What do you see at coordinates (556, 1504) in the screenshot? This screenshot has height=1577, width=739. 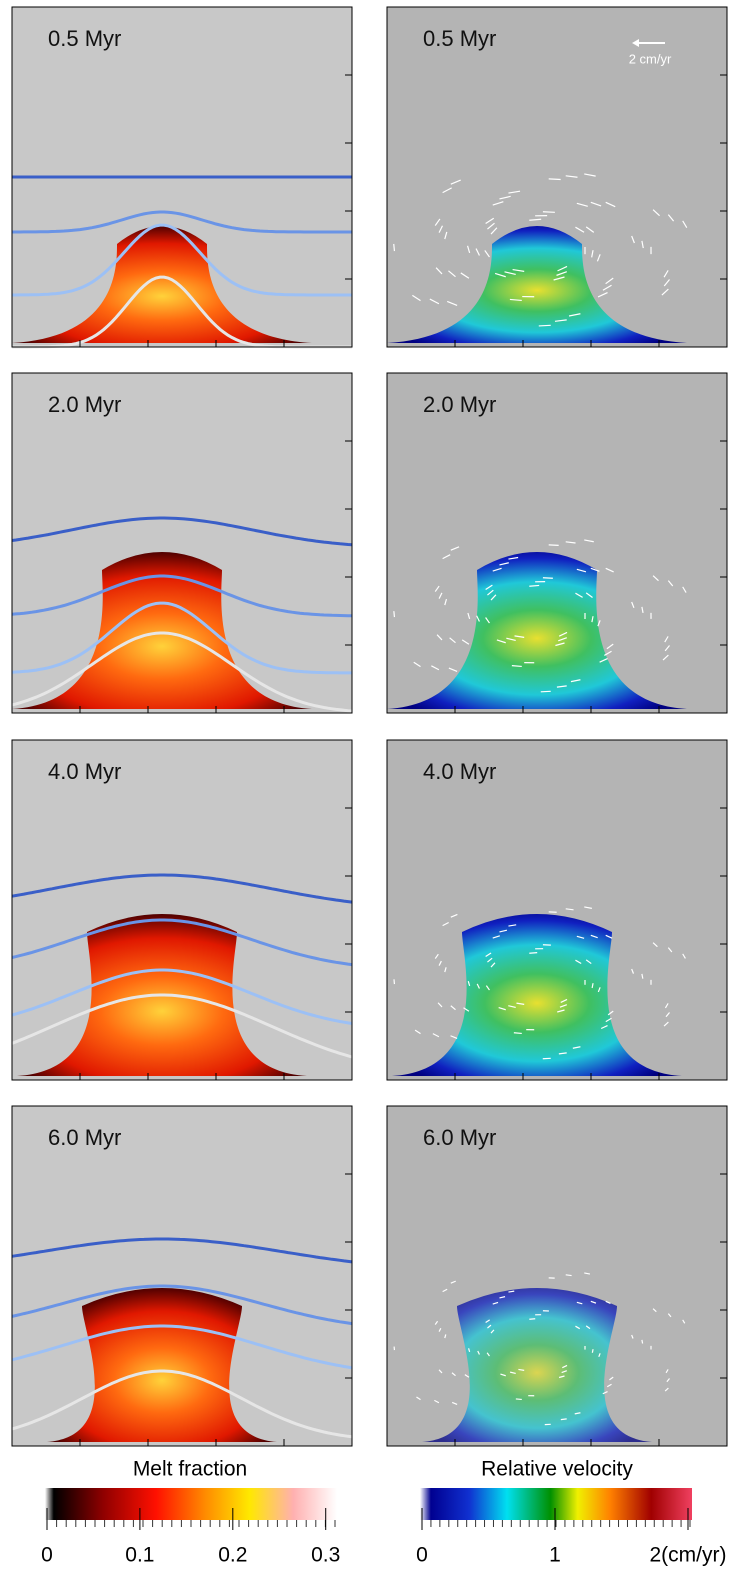 I see `colorbar` at bounding box center [556, 1504].